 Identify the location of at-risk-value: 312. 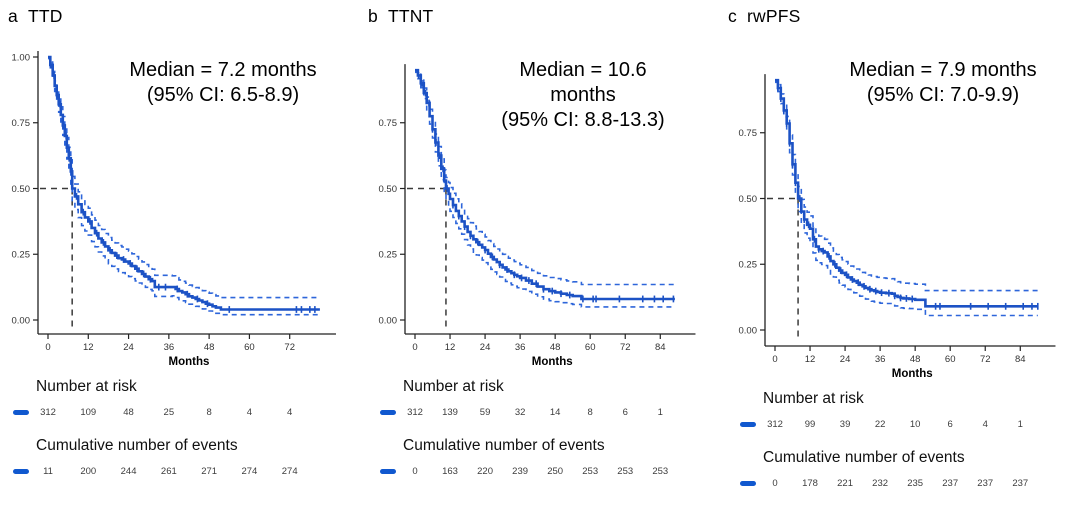
(775, 424).